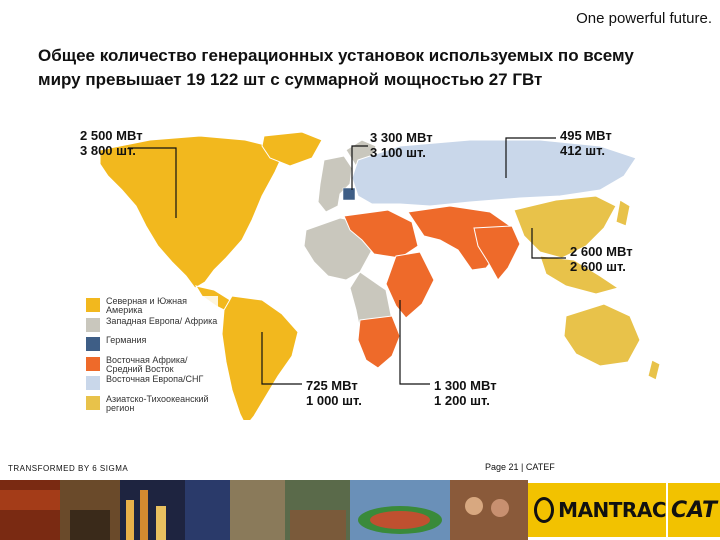 The height and width of the screenshot is (540, 720). I want to click on callout-eastern-europe-cis: 495 МВт 412 шт., so click(586, 143).